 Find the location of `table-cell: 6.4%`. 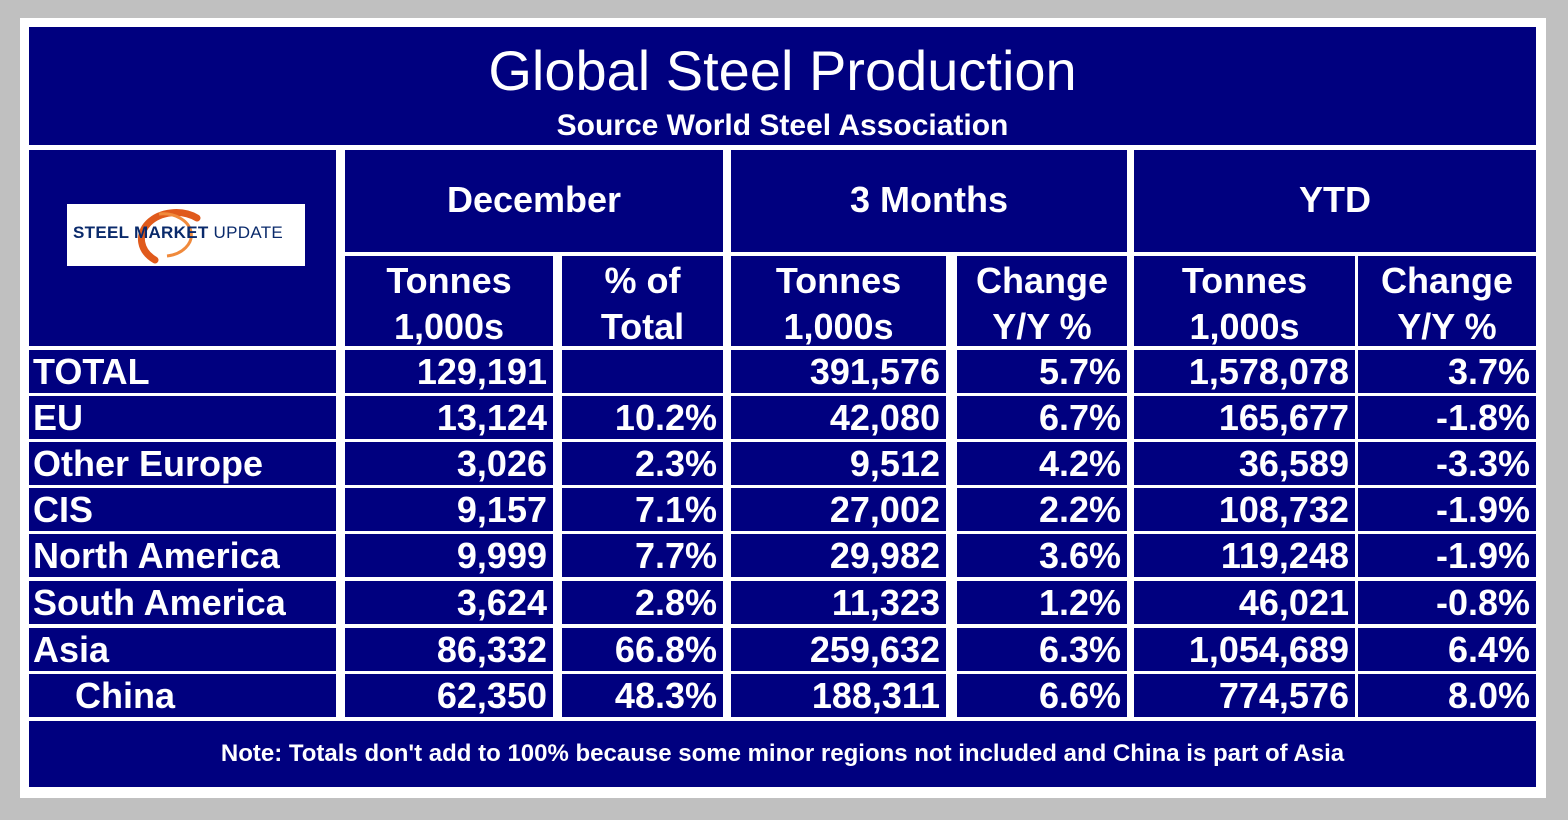

table-cell: 6.4% is located at coordinates (1447, 649).